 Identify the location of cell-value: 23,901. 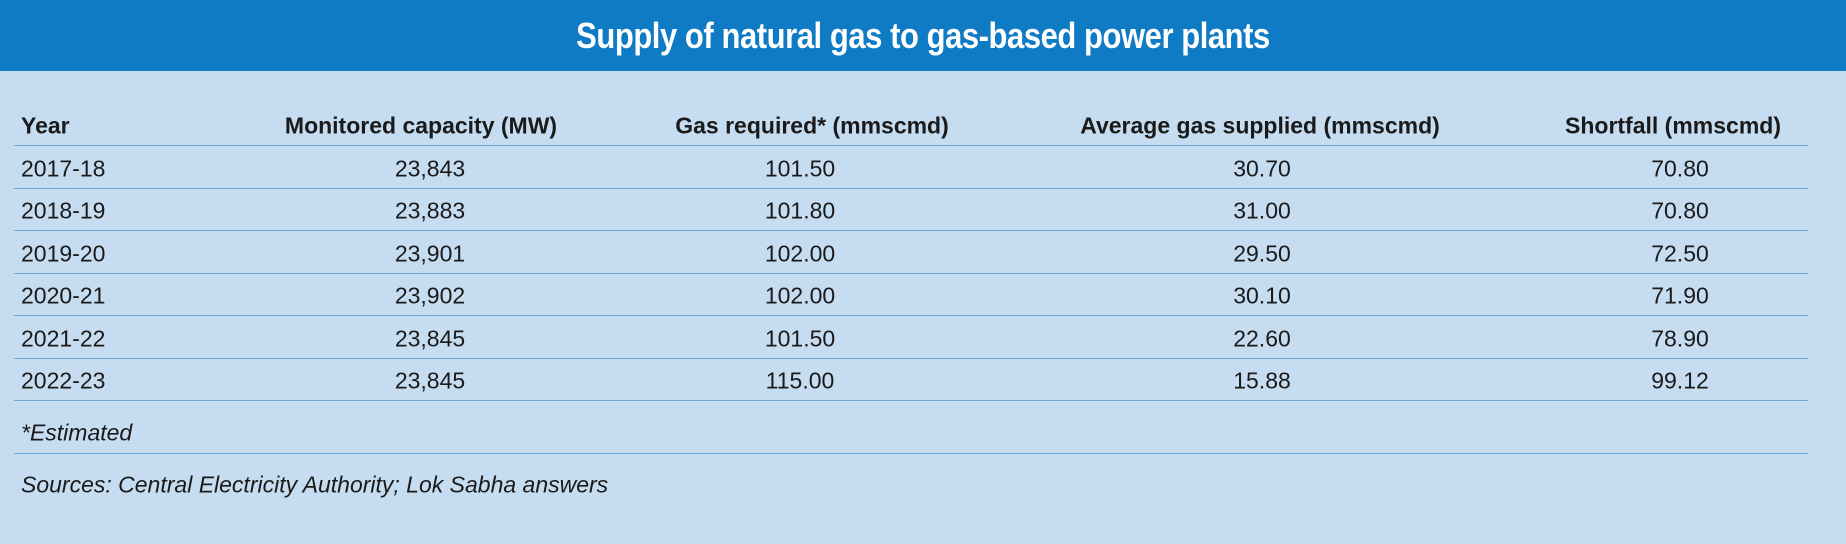
(430, 253).